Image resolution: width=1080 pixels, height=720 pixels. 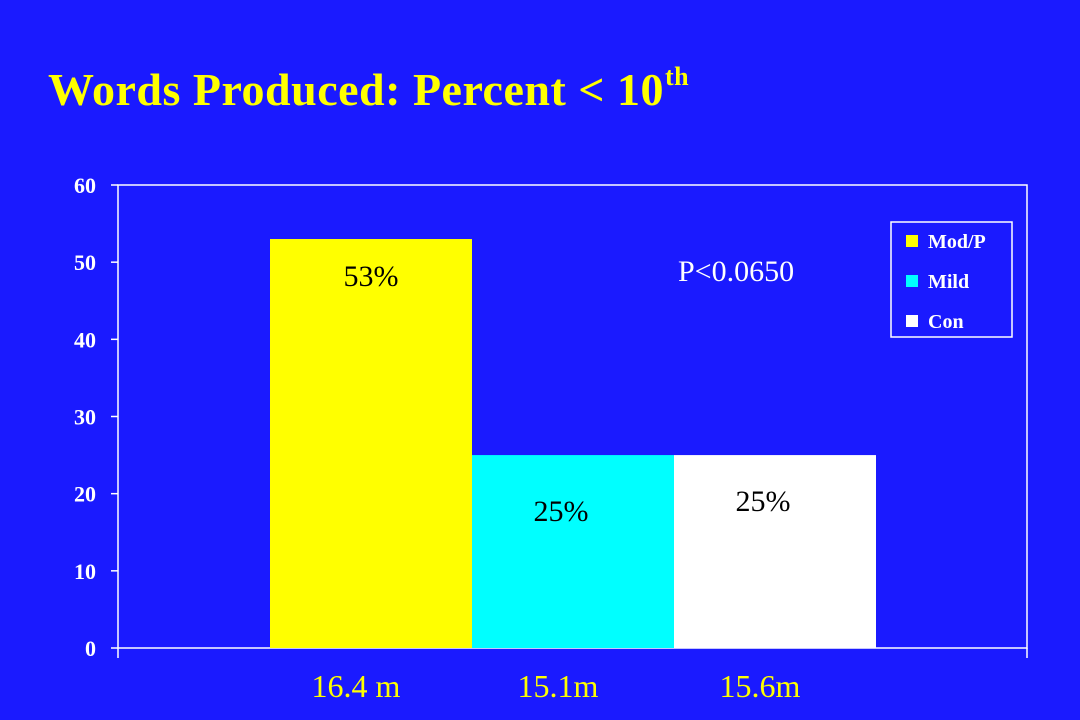 What do you see at coordinates (736, 271) in the screenshot?
I see `p-value-annotation: P<0.0650` at bounding box center [736, 271].